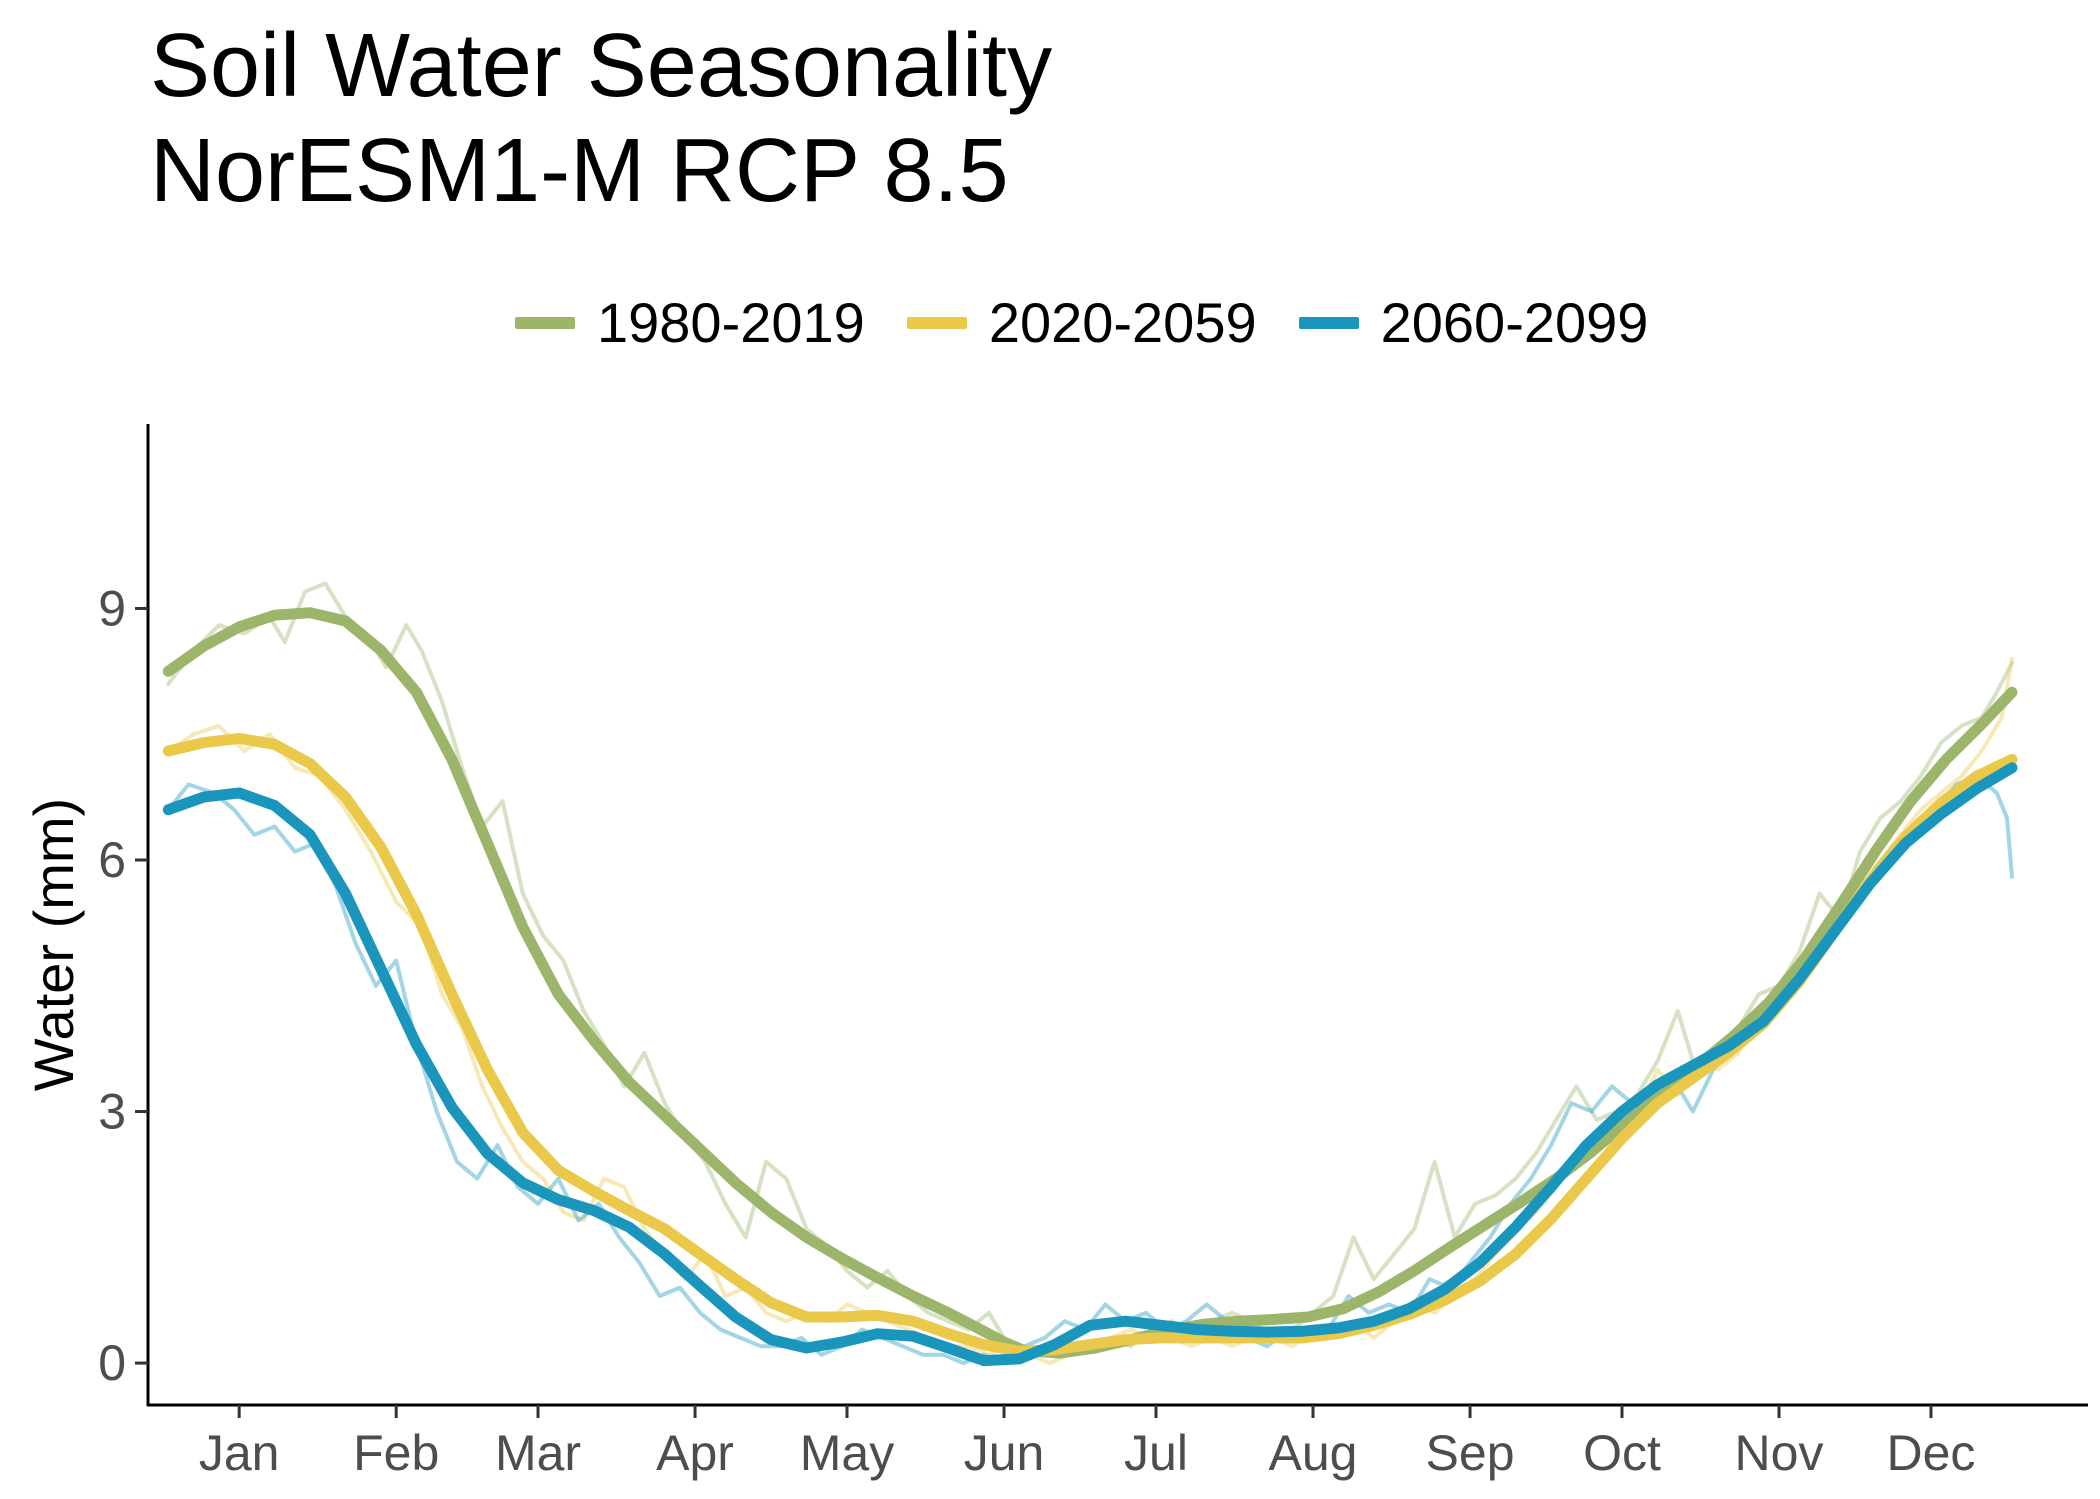 Image resolution: width=2100 pixels, height=1499 pixels. What do you see at coordinates (1514, 322) in the screenshot?
I see `legend-label: 2060-2099` at bounding box center [1514, 322].